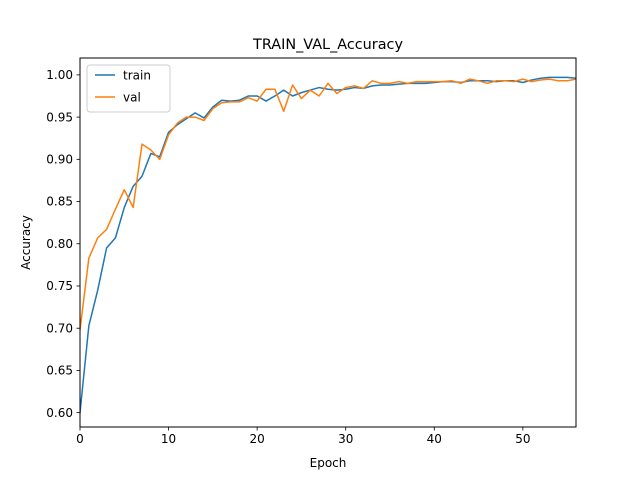 The width and height of the screenshot is (640, 480). What do you see at coordinates (59, 328) in the screenshot?
I see `y-tick-label: 0.70` at bounding box center [59, 328].